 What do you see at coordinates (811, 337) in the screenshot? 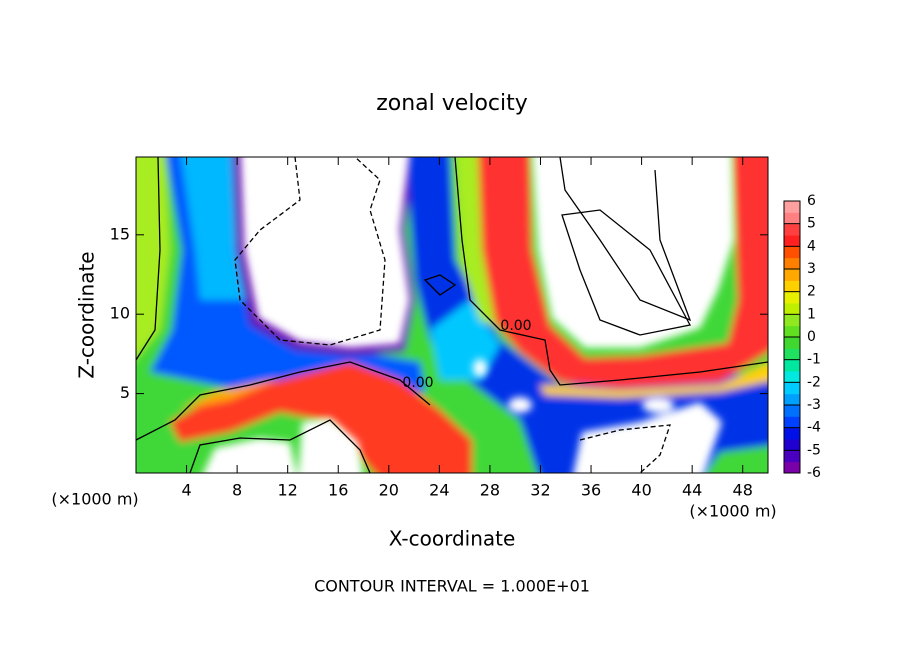
I see `colorbar-label: 0` at bounding box center [811, 337].